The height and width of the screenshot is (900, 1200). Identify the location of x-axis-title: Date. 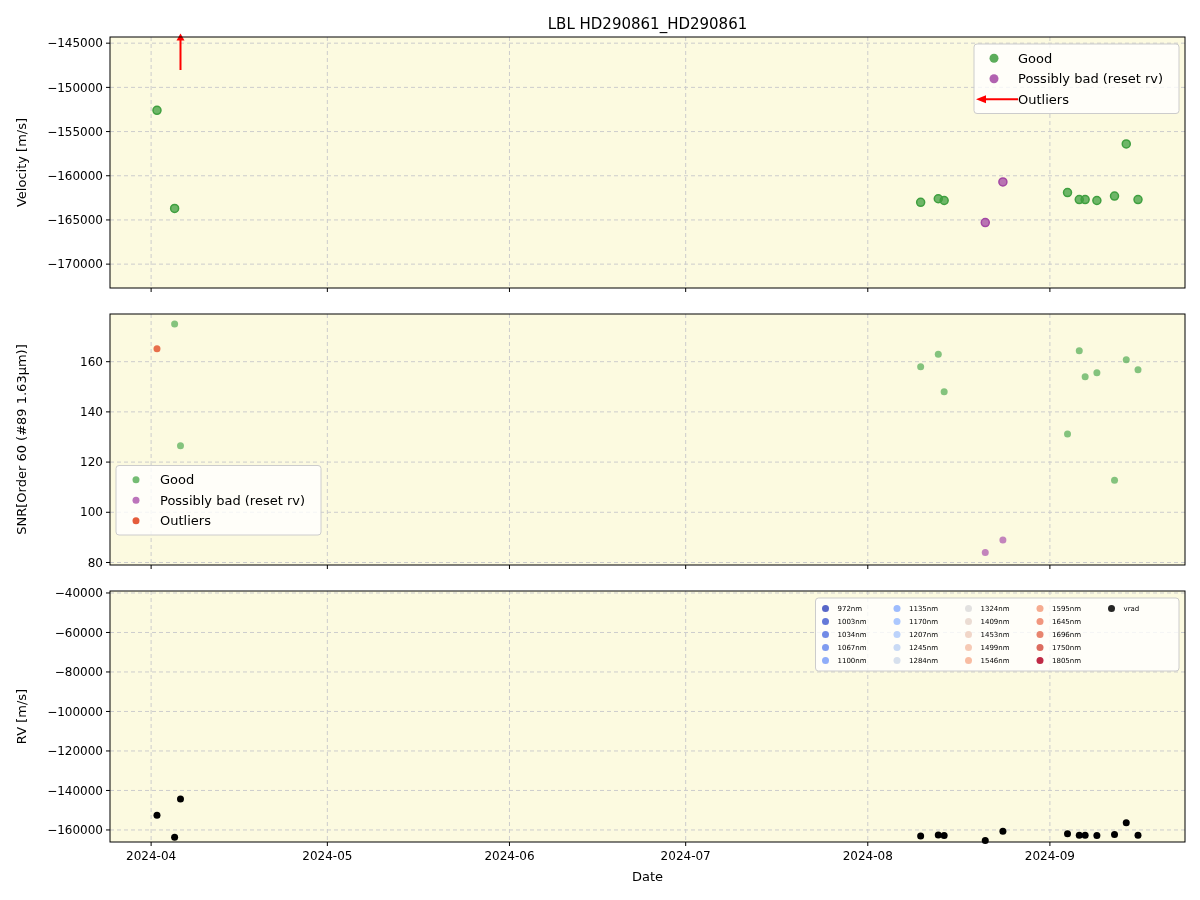
(647, 876).